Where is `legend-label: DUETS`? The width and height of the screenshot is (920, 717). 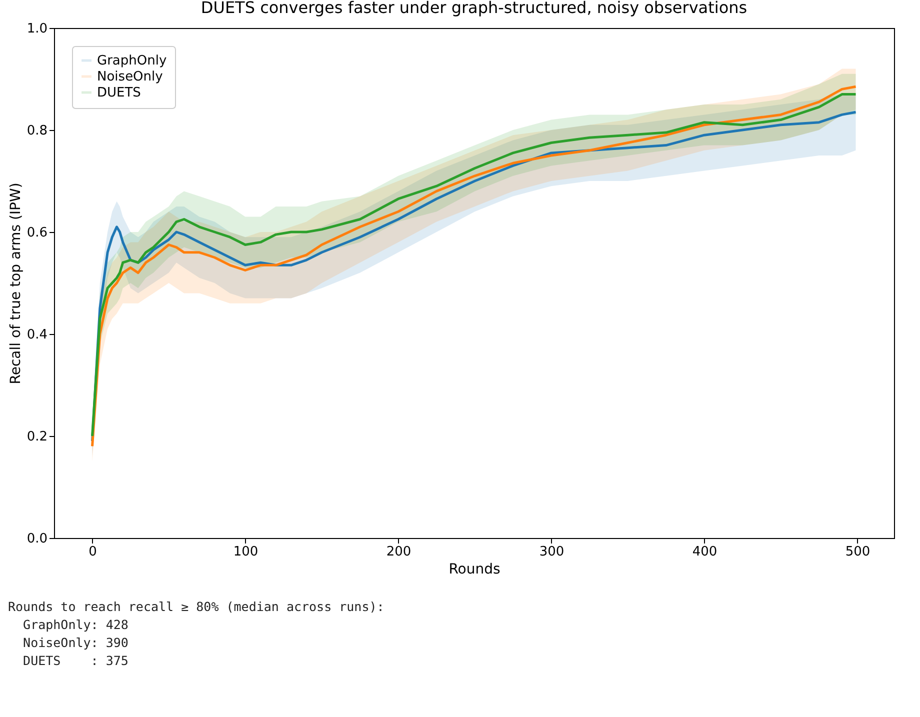 legend-label: DUETS is located at coordinates (119, 93).